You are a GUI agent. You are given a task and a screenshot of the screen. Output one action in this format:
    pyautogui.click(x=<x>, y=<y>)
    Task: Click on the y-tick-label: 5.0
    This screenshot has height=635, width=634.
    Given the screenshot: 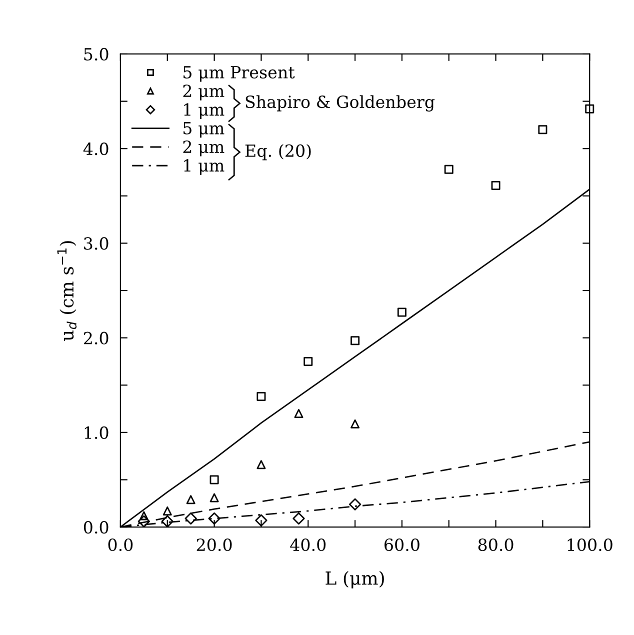 What is the action you would take?
    pyautogui.click(x=96, y=54)
    